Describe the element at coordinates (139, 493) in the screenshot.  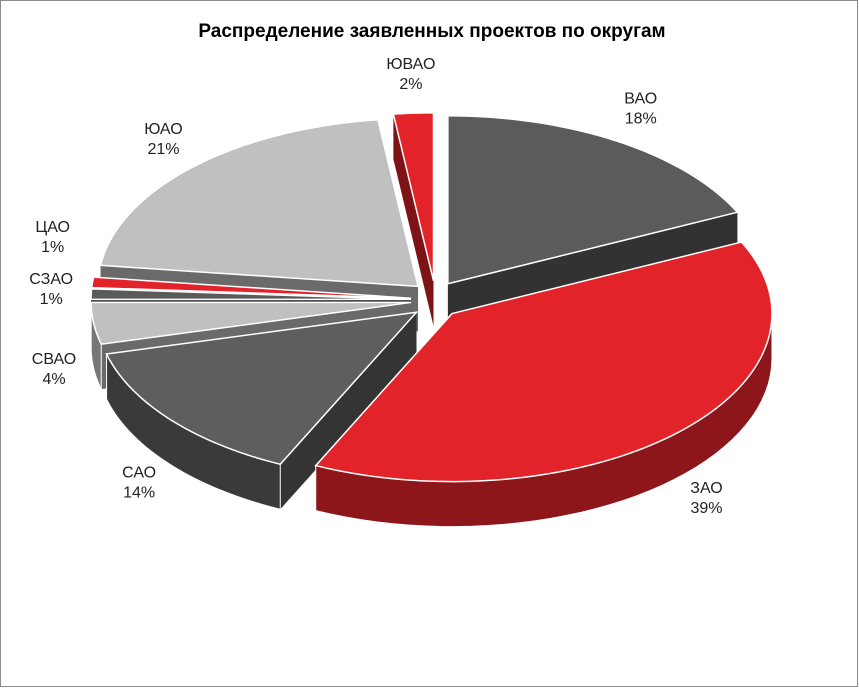
I see `slice-label-value: 14%` at that location.